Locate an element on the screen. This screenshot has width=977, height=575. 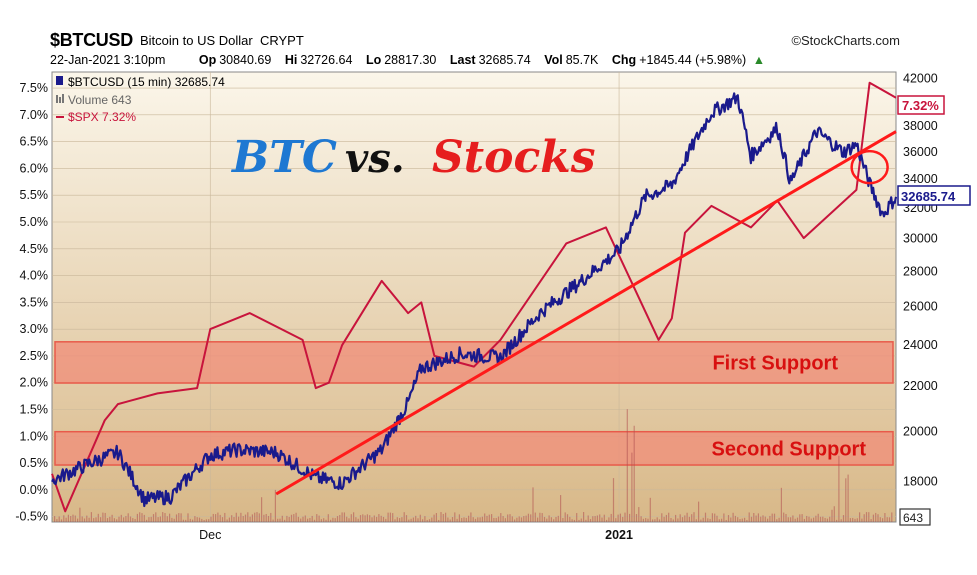
left-tick-label: 6.0% is located at coordinates (34, 168).